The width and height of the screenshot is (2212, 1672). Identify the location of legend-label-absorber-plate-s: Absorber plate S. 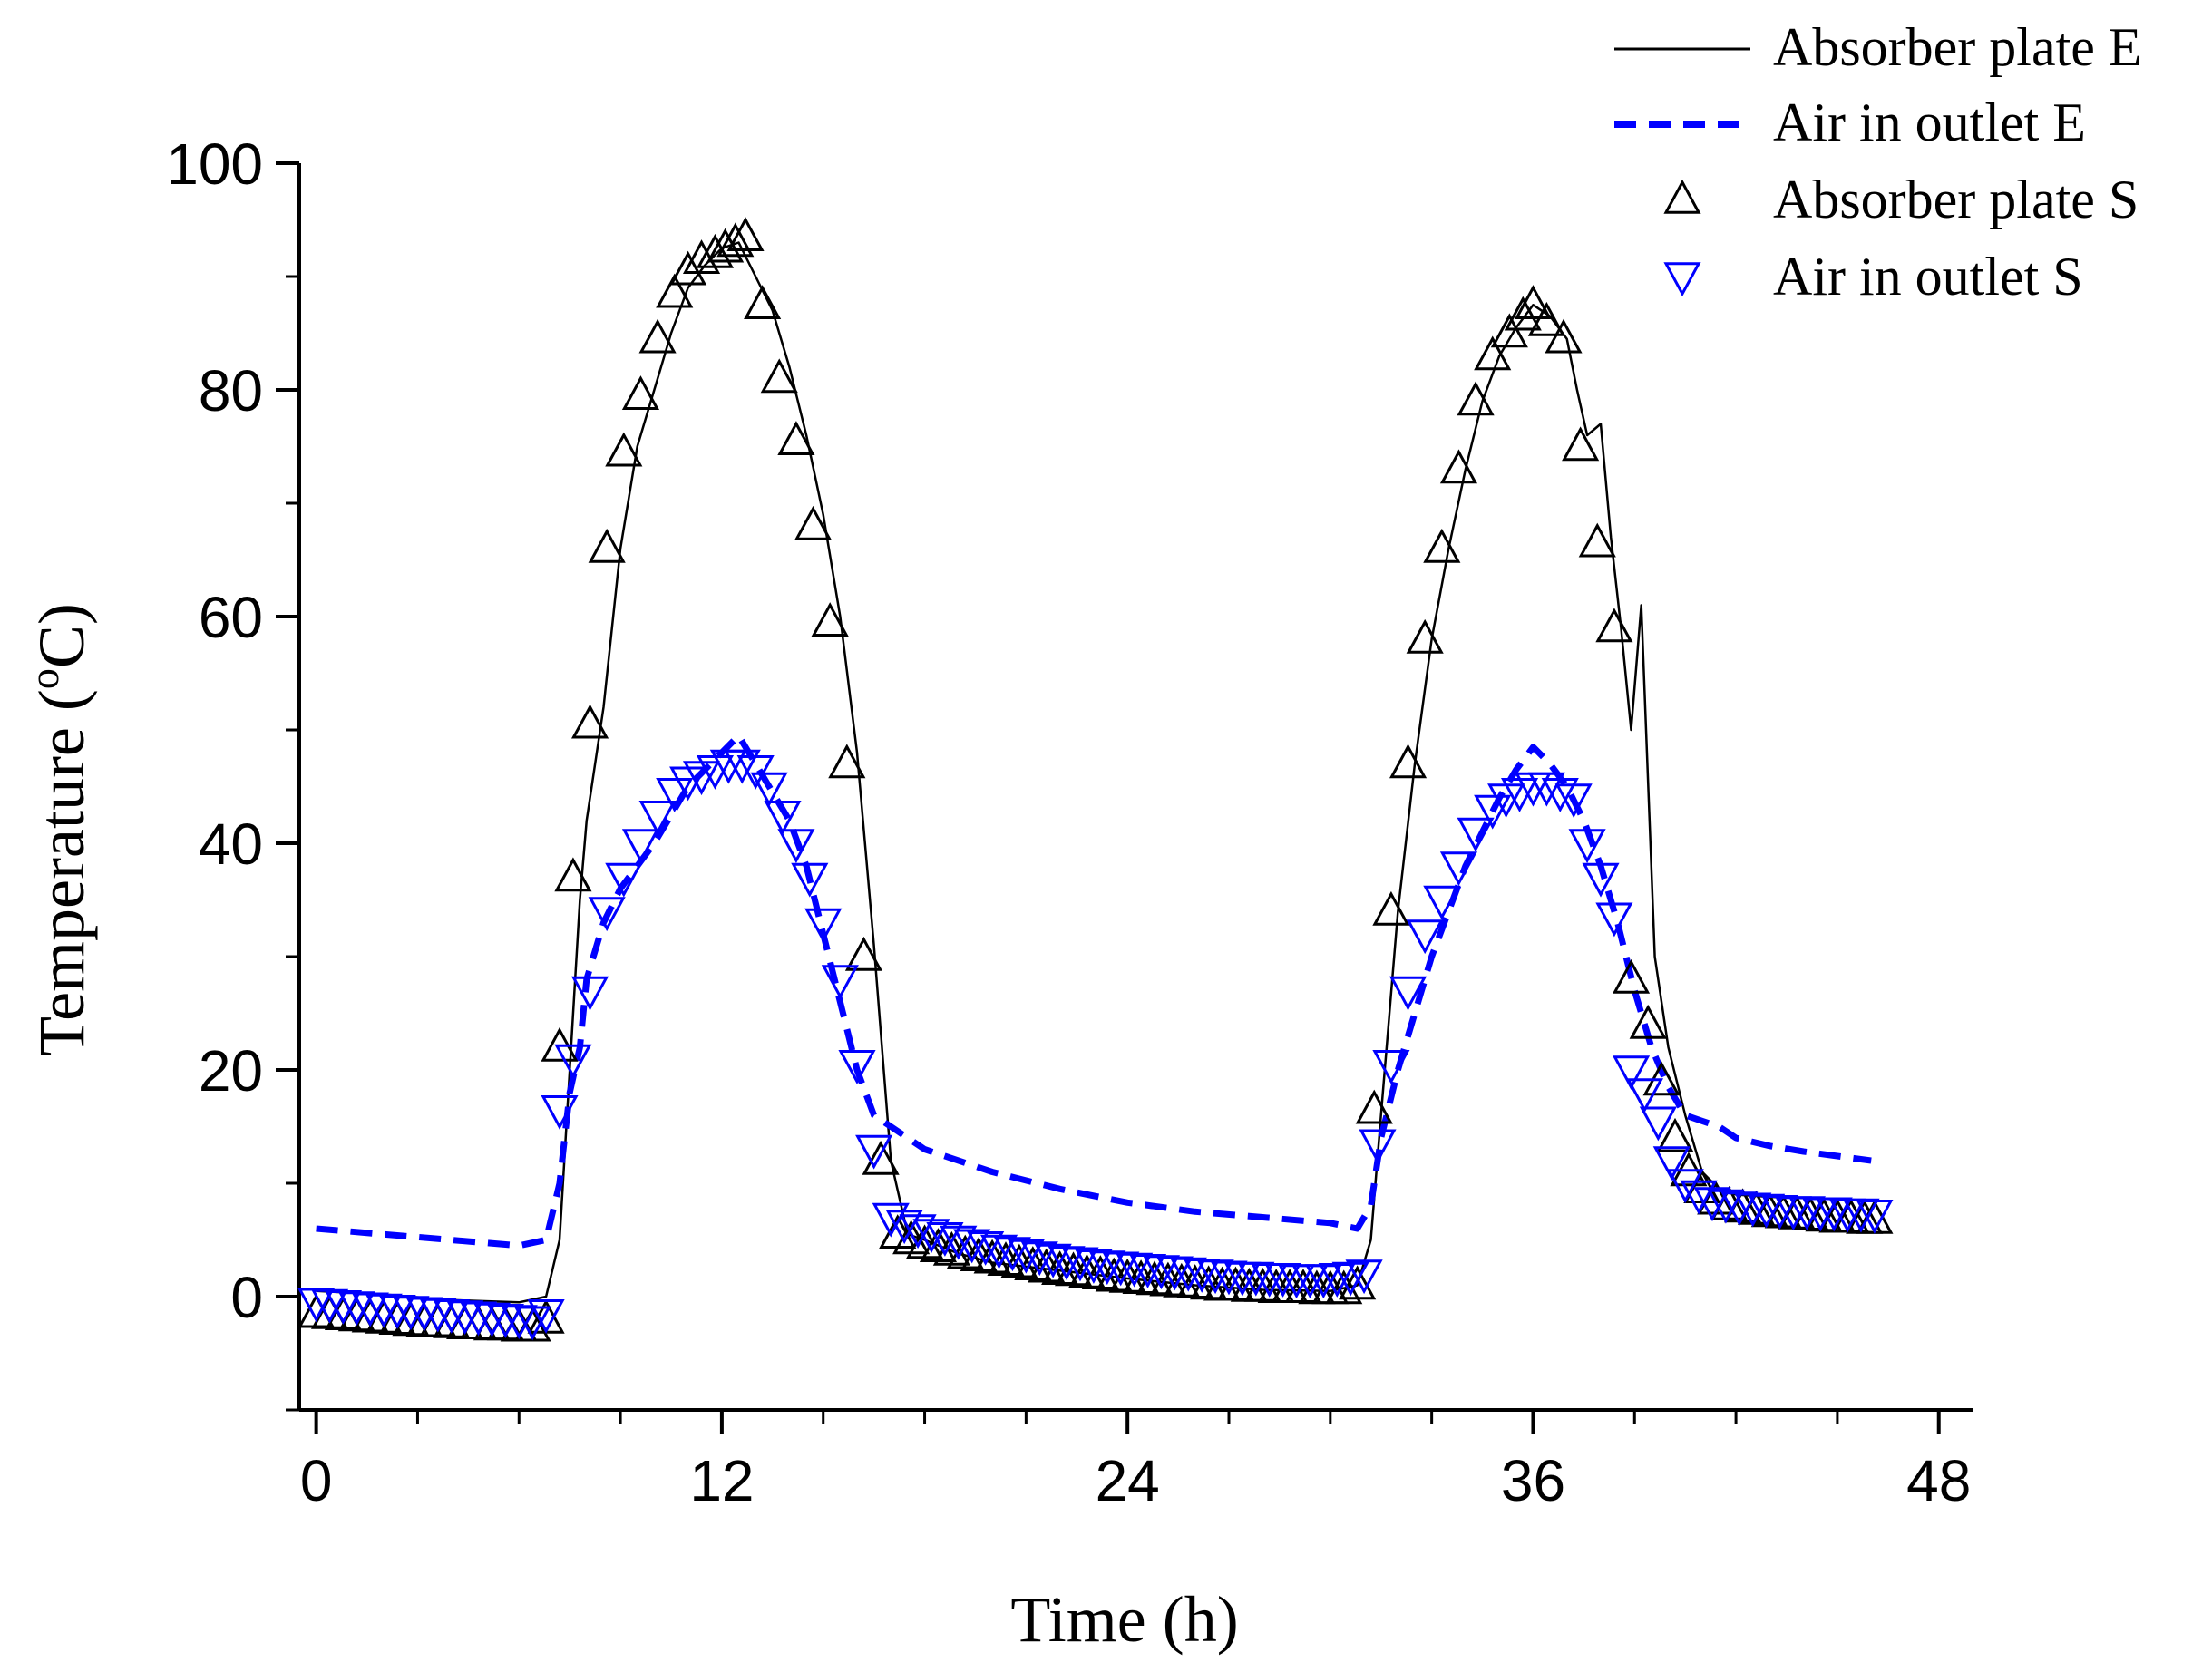
(1956, 199).